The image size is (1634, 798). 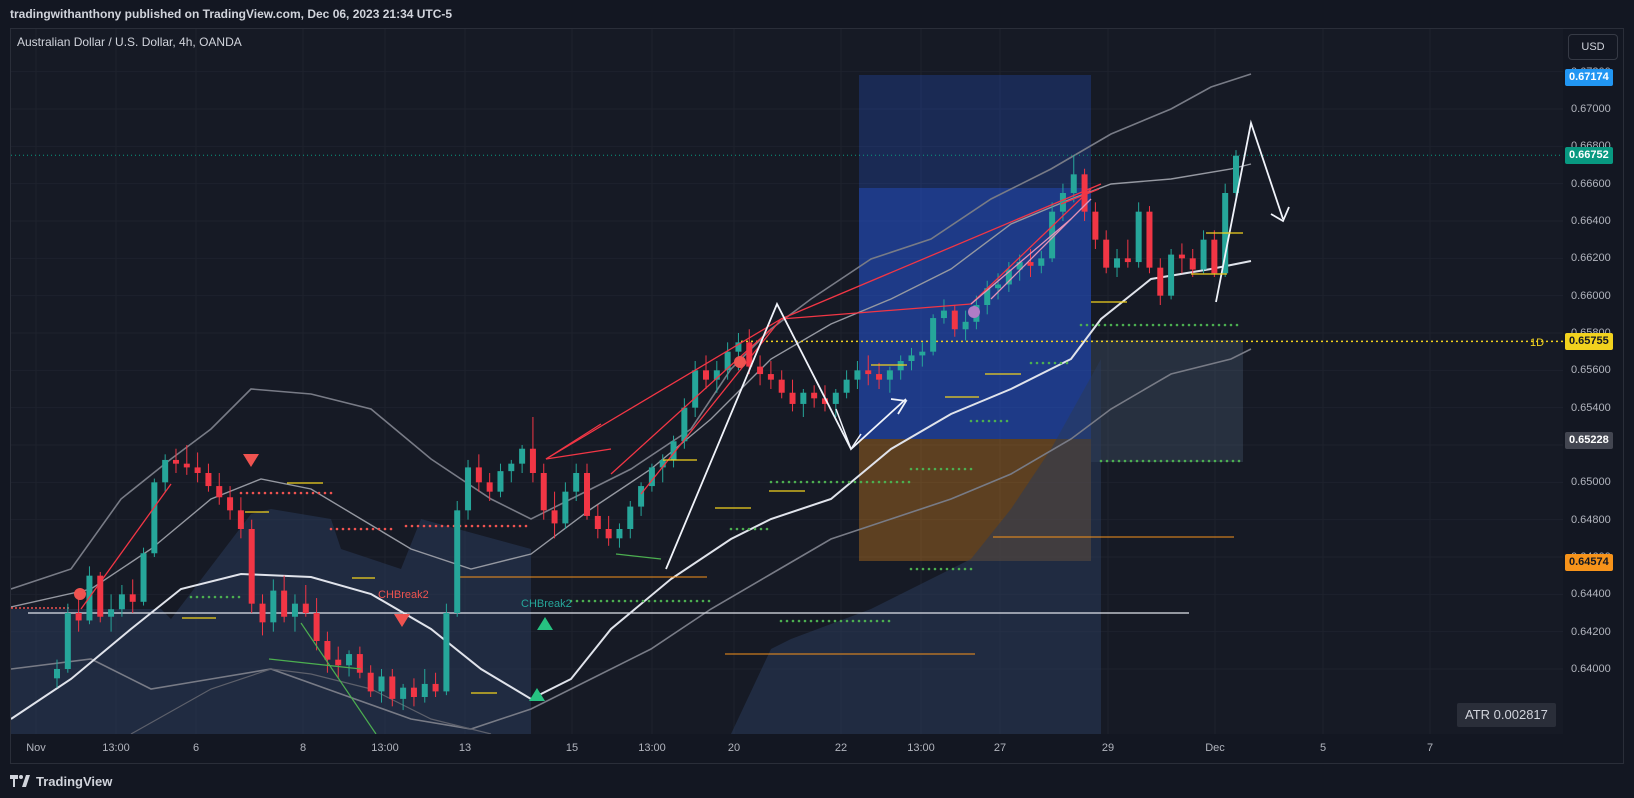 I want to click on signal-triangle-up, so click(x=537, y=694).